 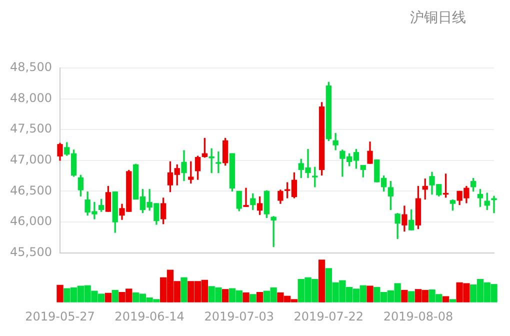 I want to click on y-tick-label: 46,500, so click(x=31, y=190).